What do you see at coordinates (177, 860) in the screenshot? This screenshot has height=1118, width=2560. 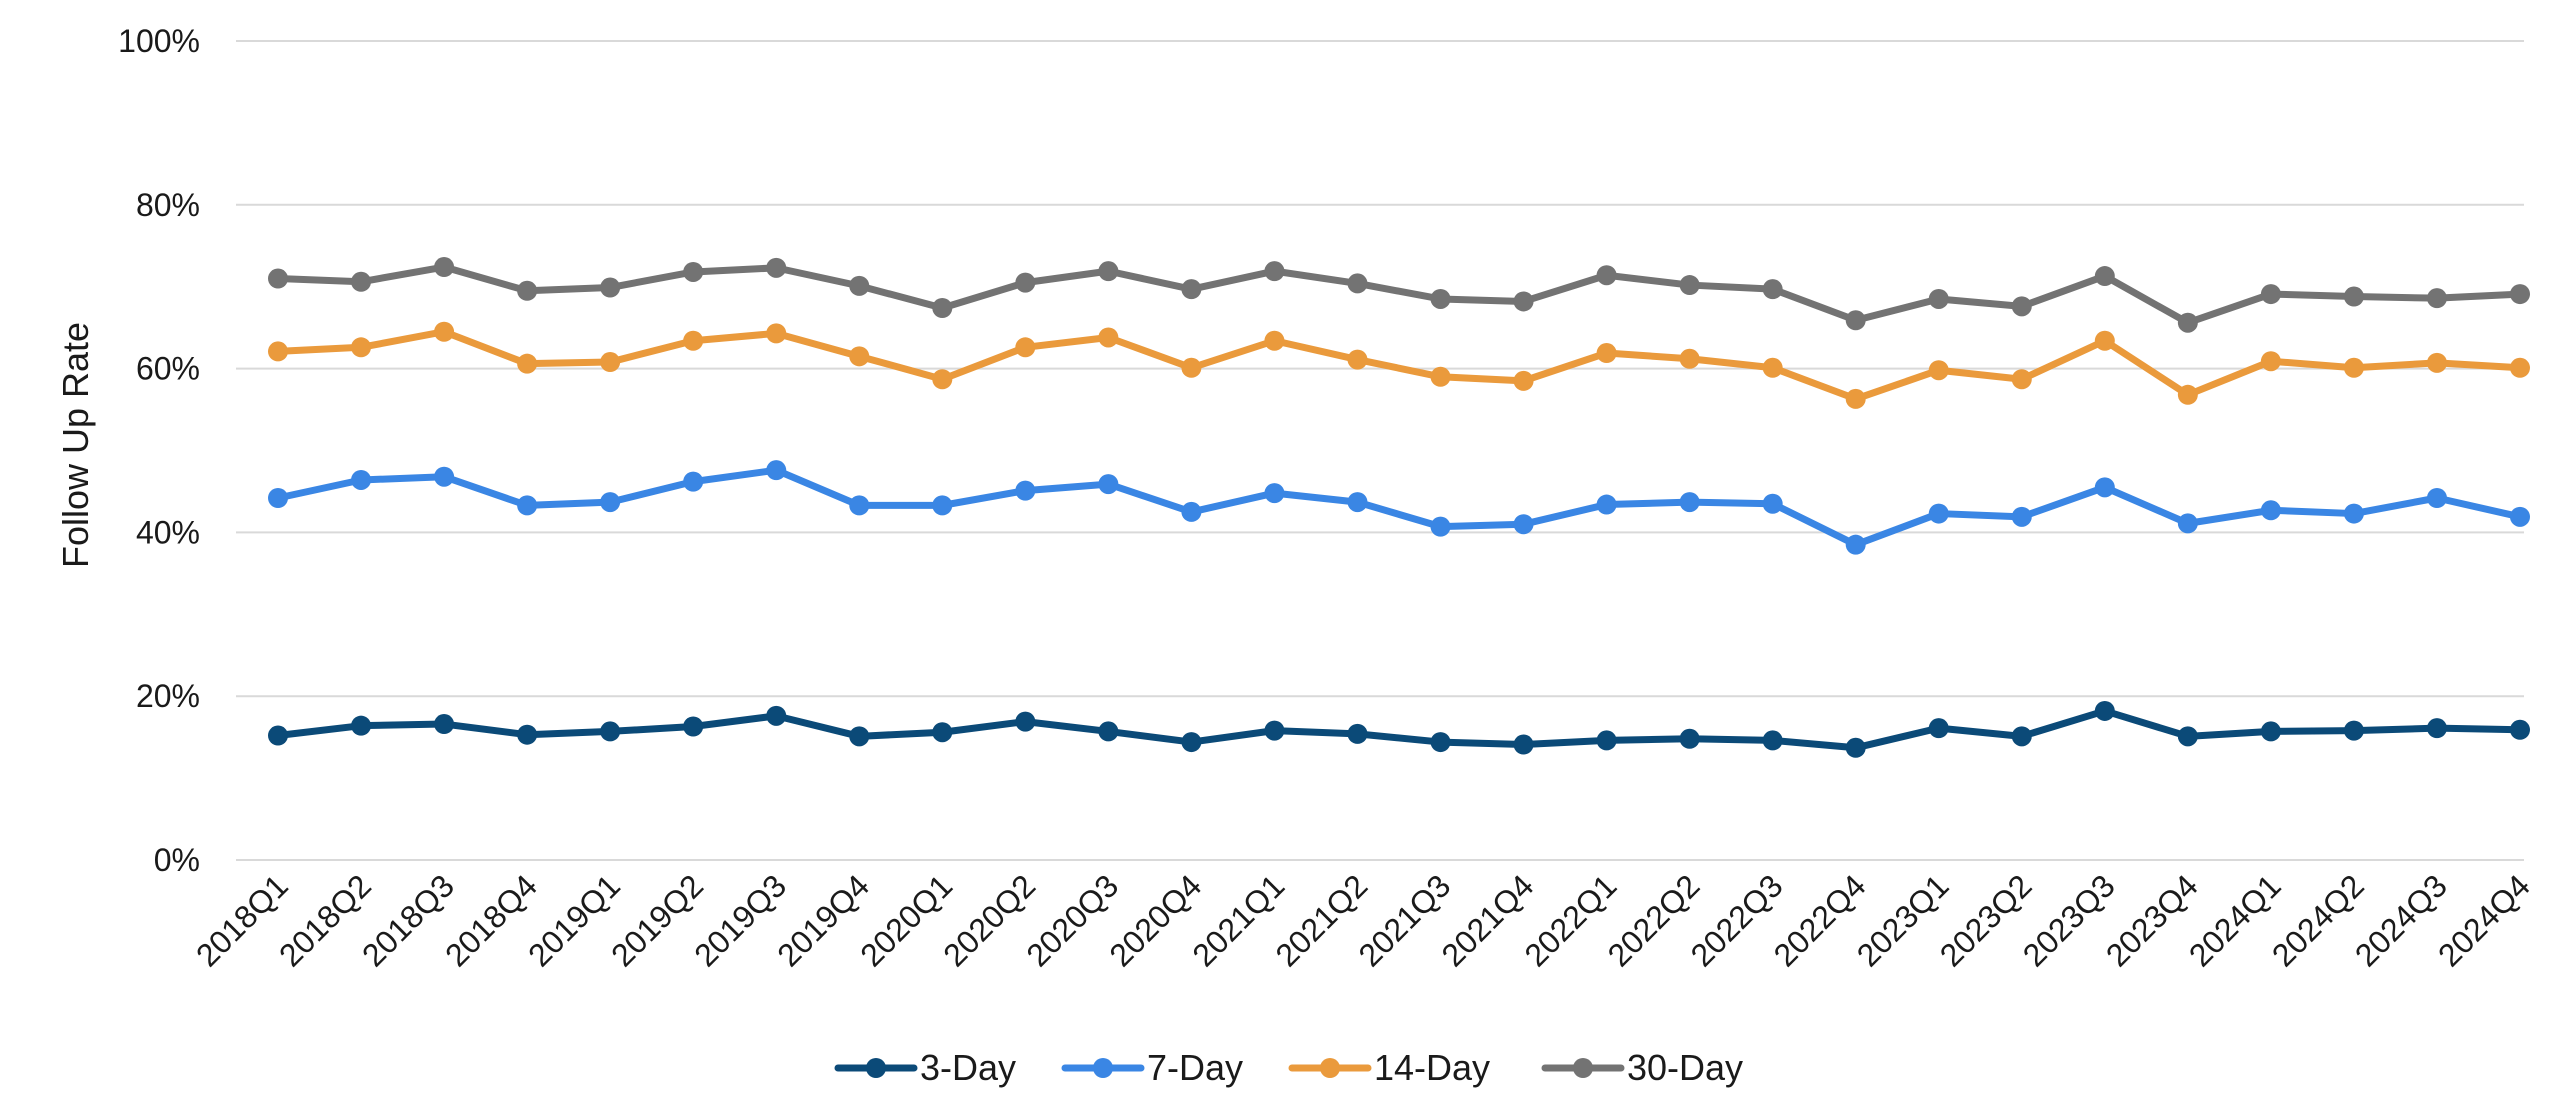 I see `y-tick-label: 0%` at bounding box center [177, 860].